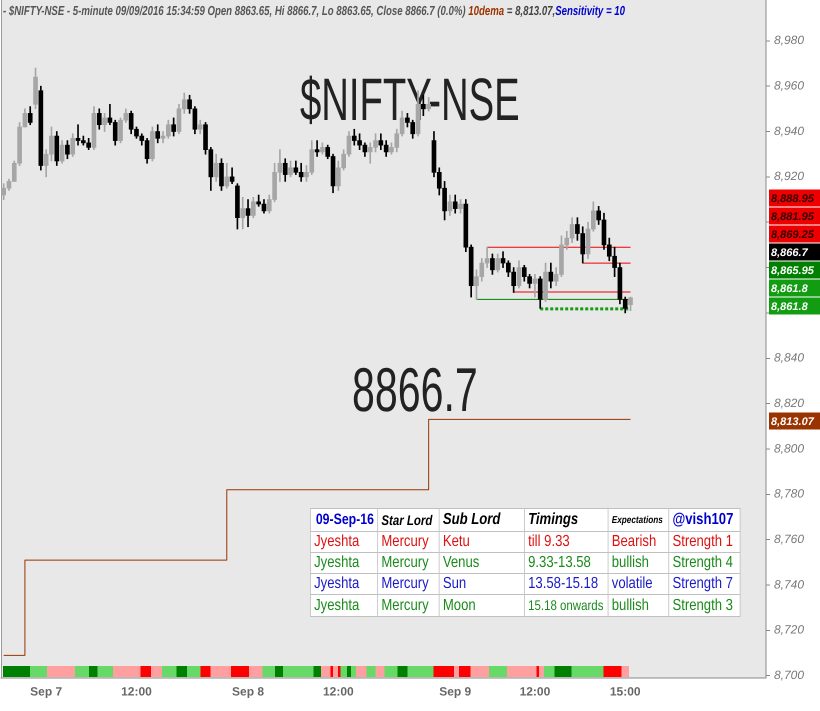 The image size is (820, 711). What do you see at coordinates (789, 357) in the screenshot?
I see `y-tick-label: 8,840` at bounding box center [789, 357].